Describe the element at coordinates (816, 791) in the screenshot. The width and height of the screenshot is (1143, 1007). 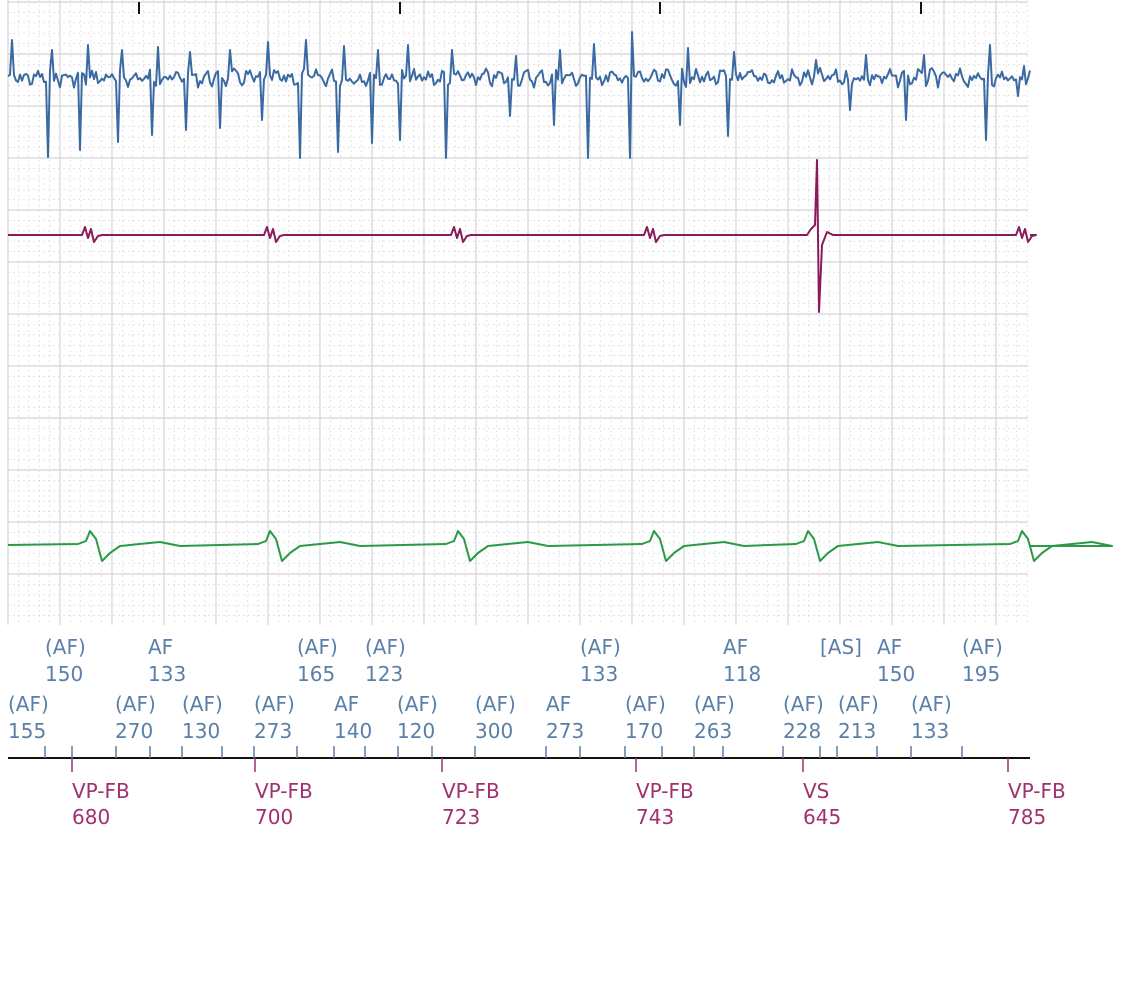
I see `ventricular-marker-label: VS` at that location.